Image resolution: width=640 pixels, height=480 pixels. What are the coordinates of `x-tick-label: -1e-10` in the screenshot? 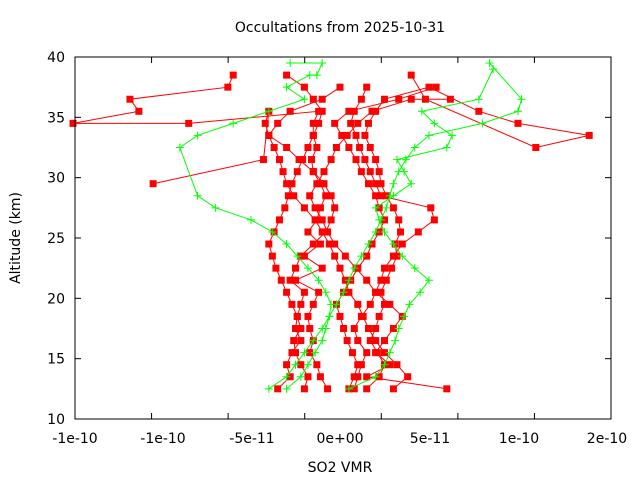 It's located at (162, 439).